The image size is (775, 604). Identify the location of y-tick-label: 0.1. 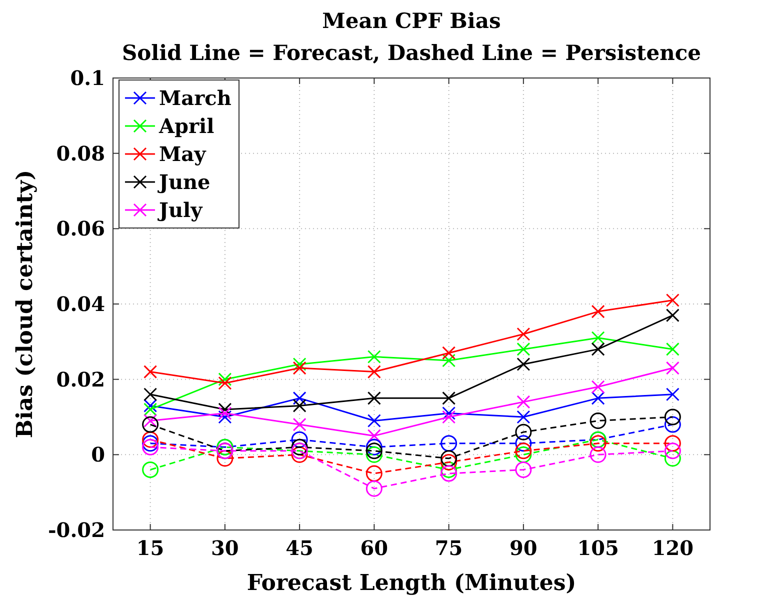
(87, 78).